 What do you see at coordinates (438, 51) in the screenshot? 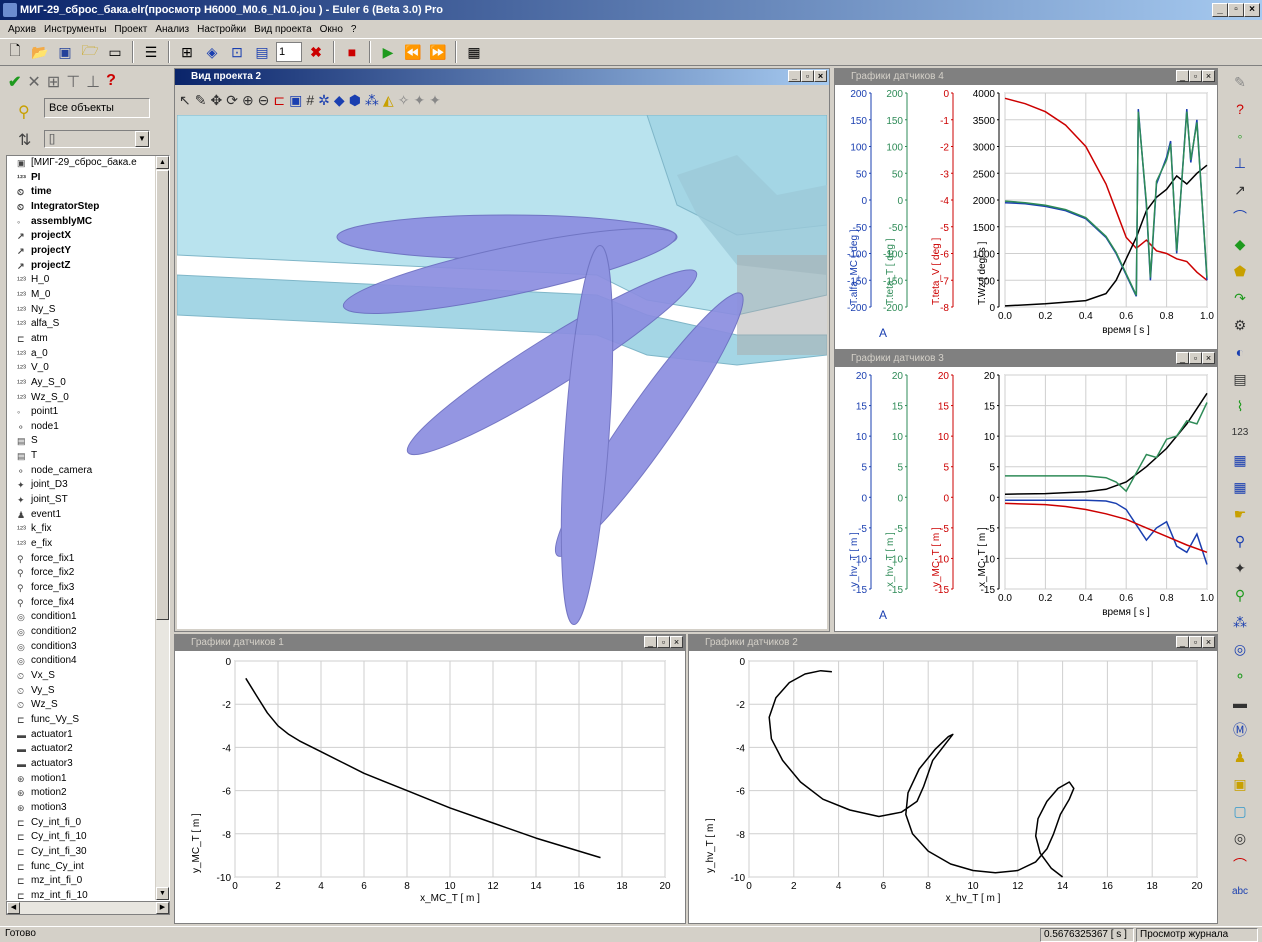
I see `fast-forward-icon: ⏩` at bounding box center [438, 51].